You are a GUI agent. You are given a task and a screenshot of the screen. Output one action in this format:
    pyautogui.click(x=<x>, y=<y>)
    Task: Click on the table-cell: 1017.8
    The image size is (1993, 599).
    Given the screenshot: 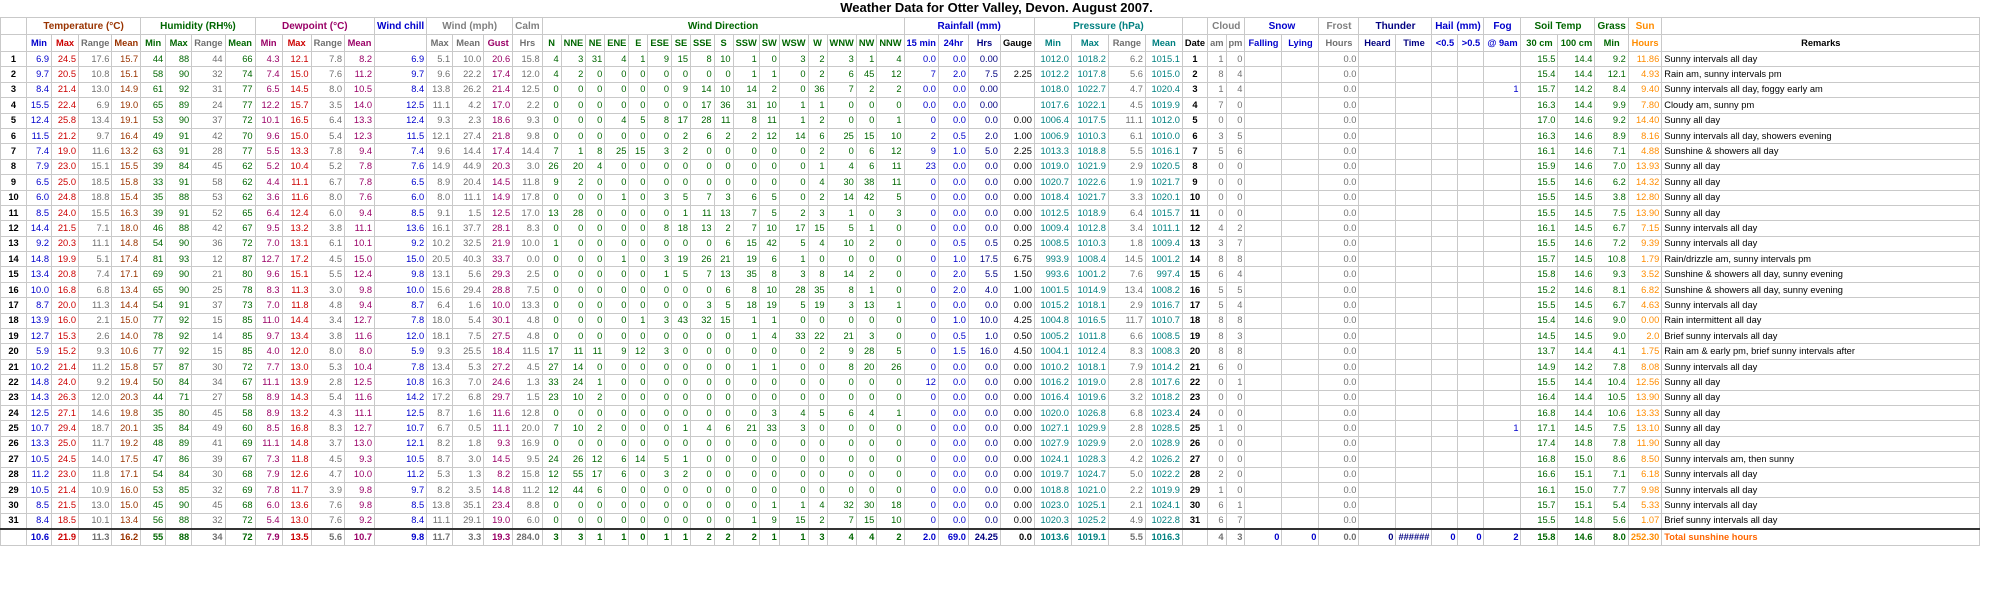 What is the action you would take?
    pyautogui.click(x=1089, y=74)
    